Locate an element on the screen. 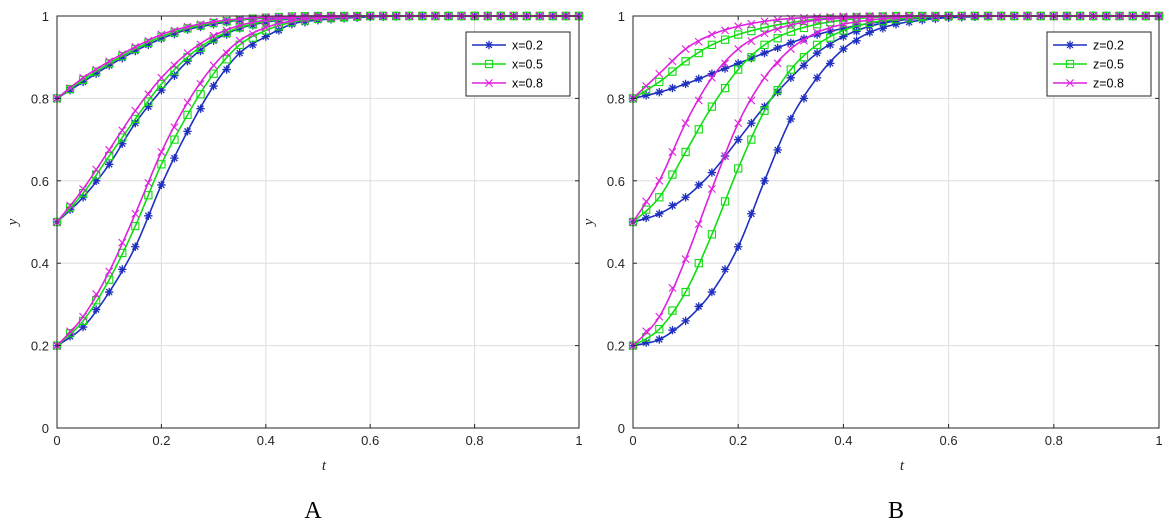  y-tick-label: 0 is located at coordinates (621, 428).